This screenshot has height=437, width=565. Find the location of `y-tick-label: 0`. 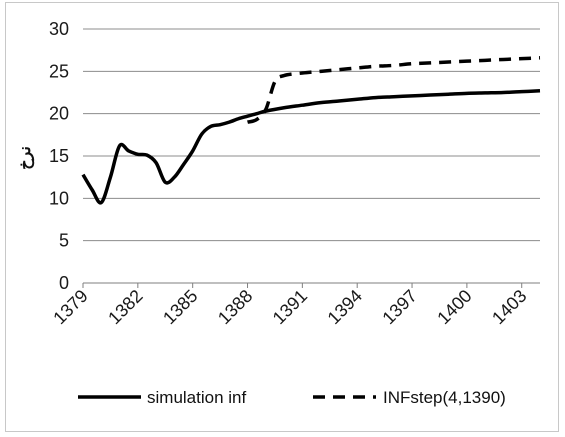

y-tick-label: 0 is located at coordinates (64, 283).